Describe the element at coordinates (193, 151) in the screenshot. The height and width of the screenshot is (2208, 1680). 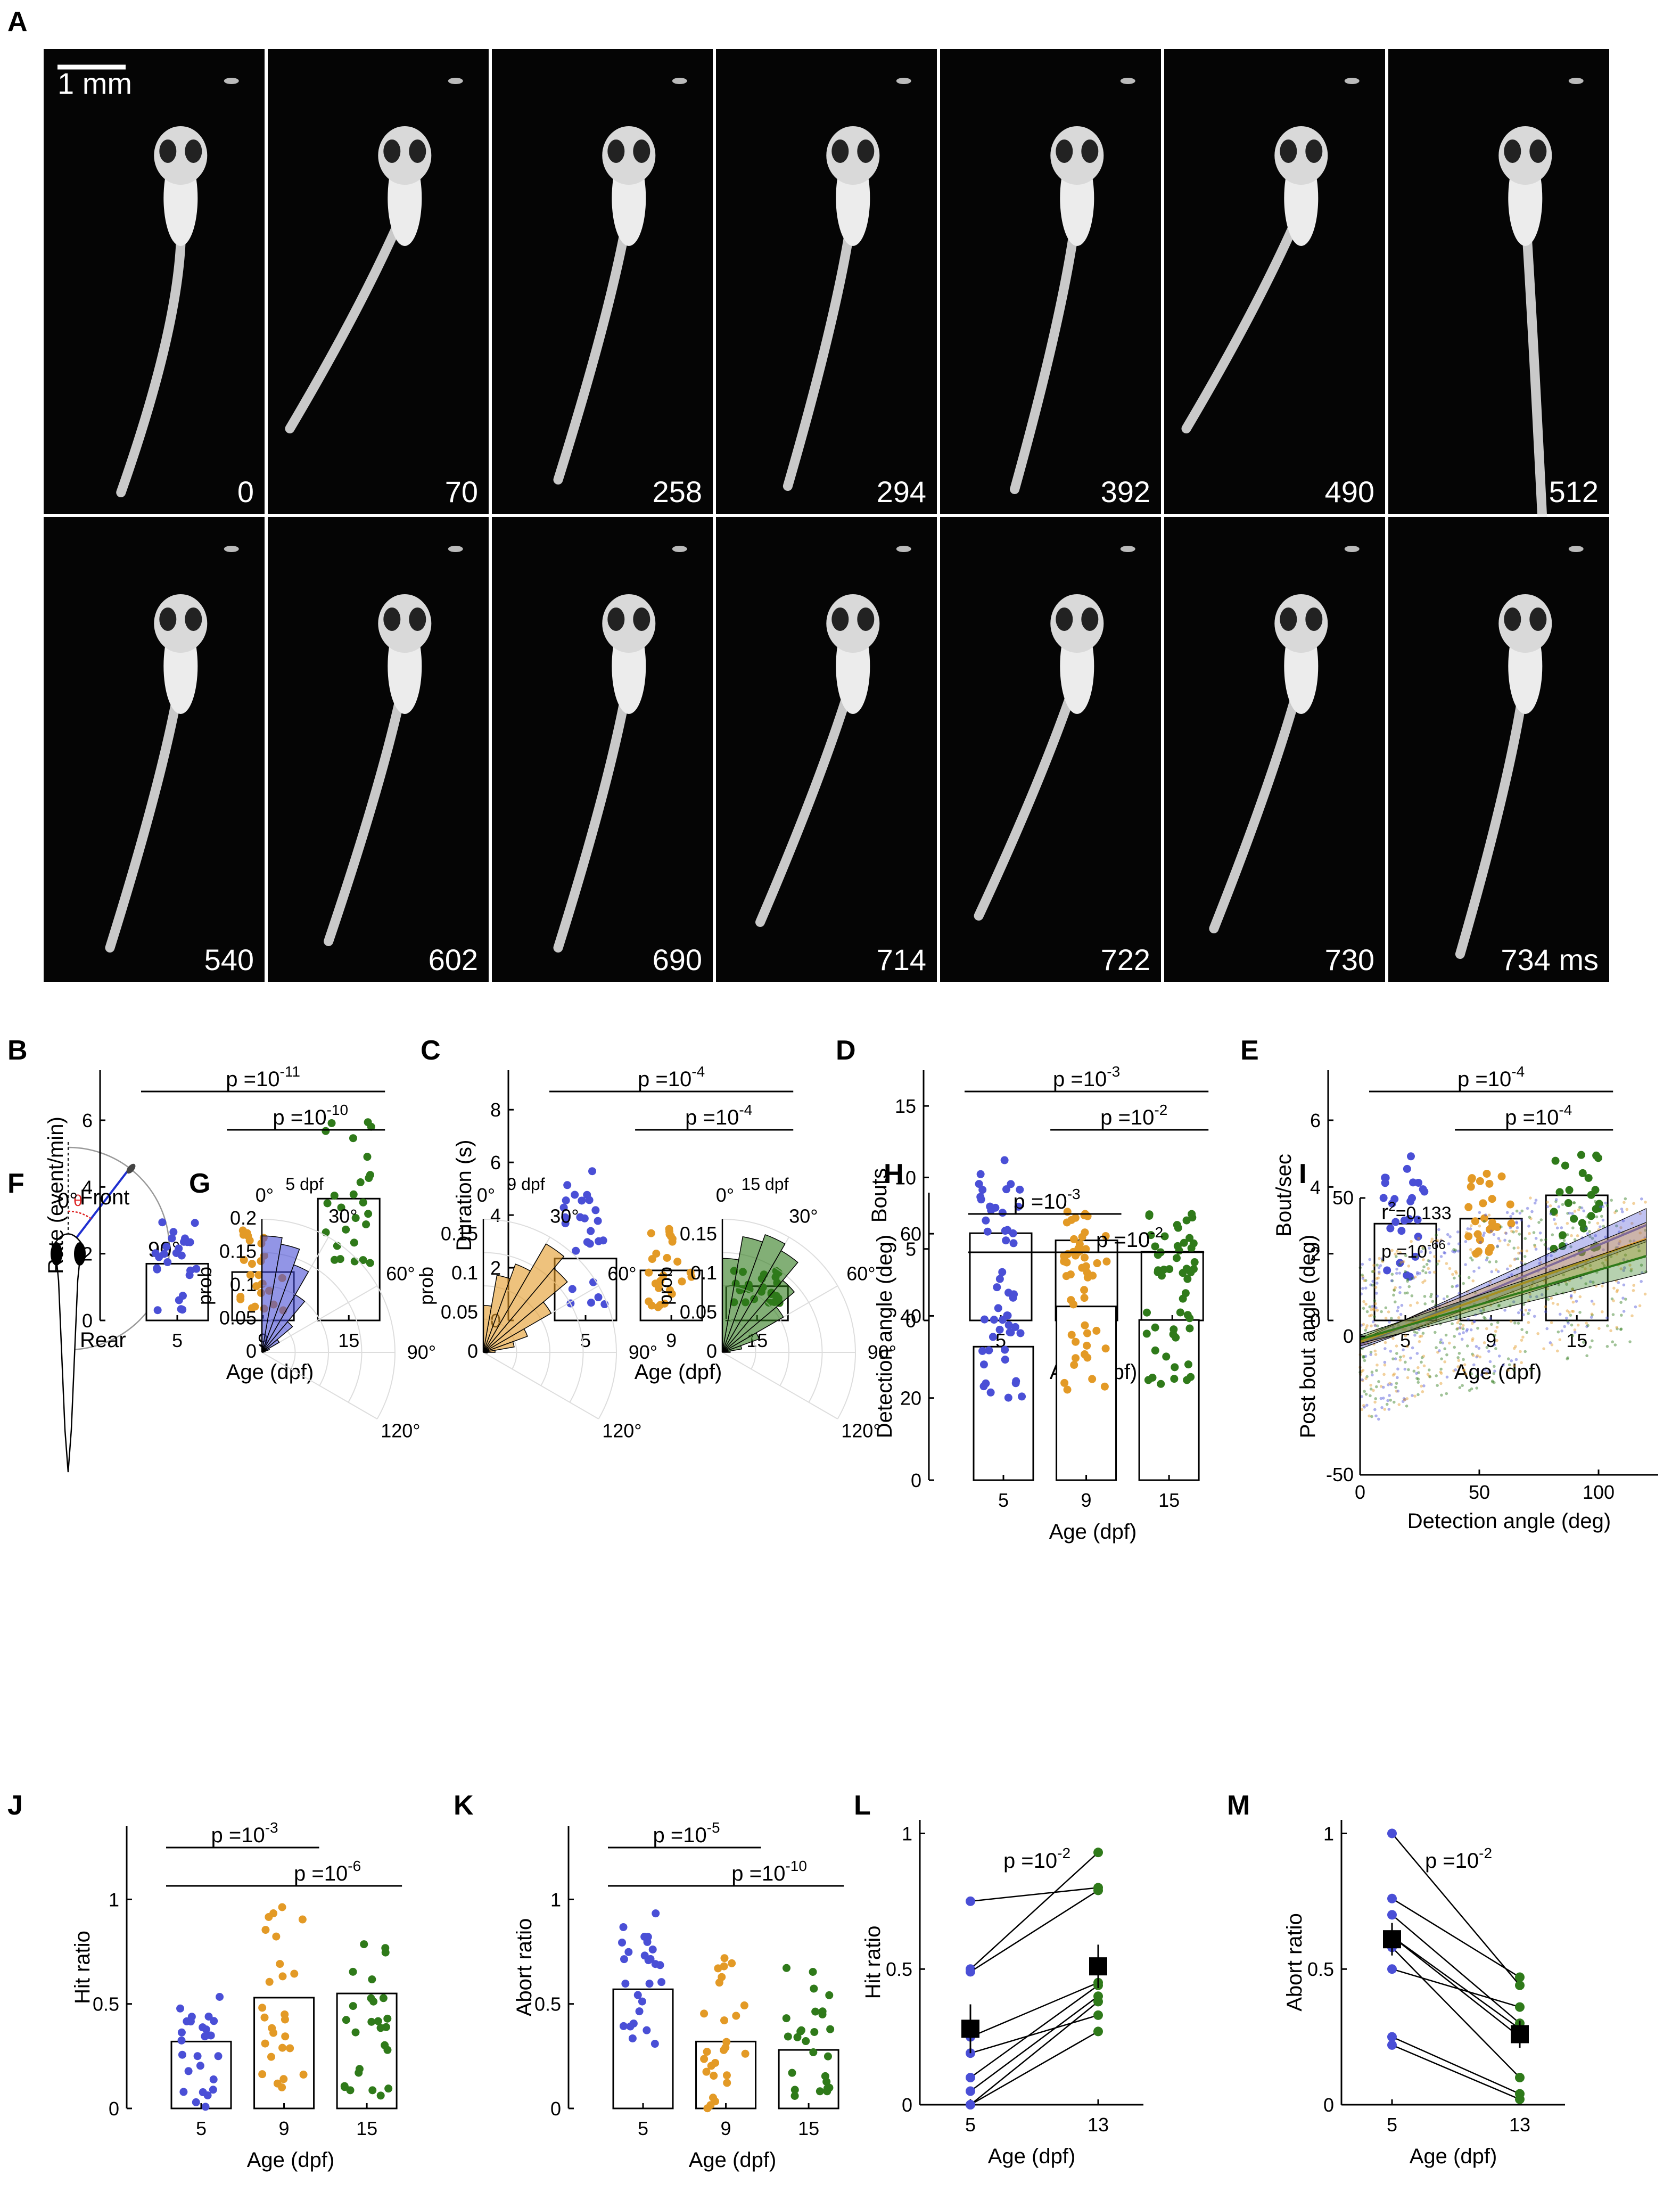
I see `fish-eye-right` at that location.